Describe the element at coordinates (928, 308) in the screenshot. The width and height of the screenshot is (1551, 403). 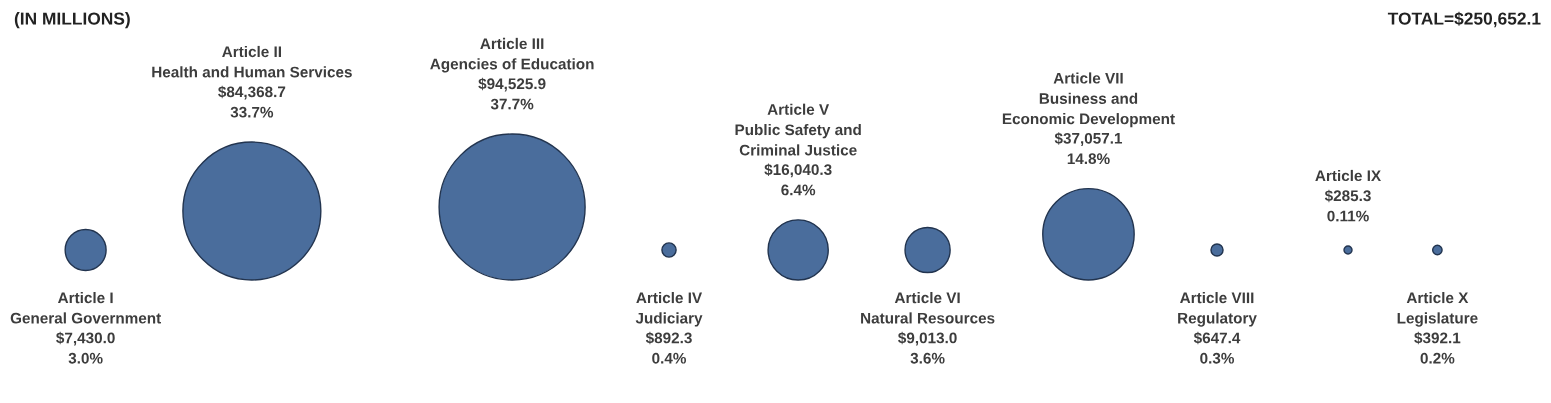
I see `category-label: Article VI Natural Resources` at that location.